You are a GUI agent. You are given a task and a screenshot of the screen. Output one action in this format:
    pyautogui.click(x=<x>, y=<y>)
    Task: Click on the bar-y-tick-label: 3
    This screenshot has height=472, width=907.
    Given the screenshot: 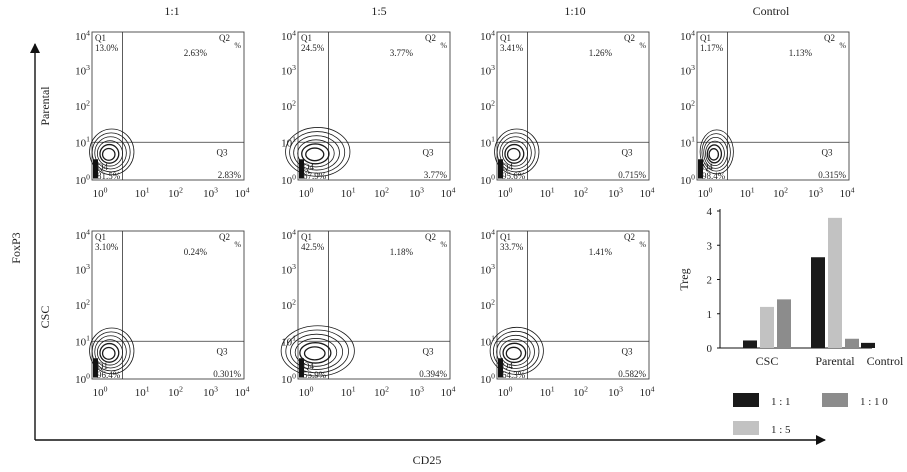 What is the action you would take?
    pyautogui.click(x=710, y=246)
    